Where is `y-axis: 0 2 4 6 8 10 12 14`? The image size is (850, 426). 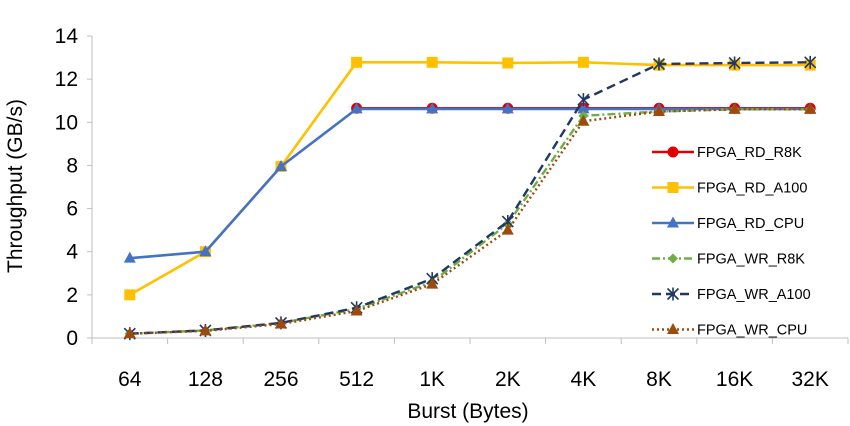
y-axis: 0 2 4 6 8 10 12 14 is located at coordinates (74, 187).